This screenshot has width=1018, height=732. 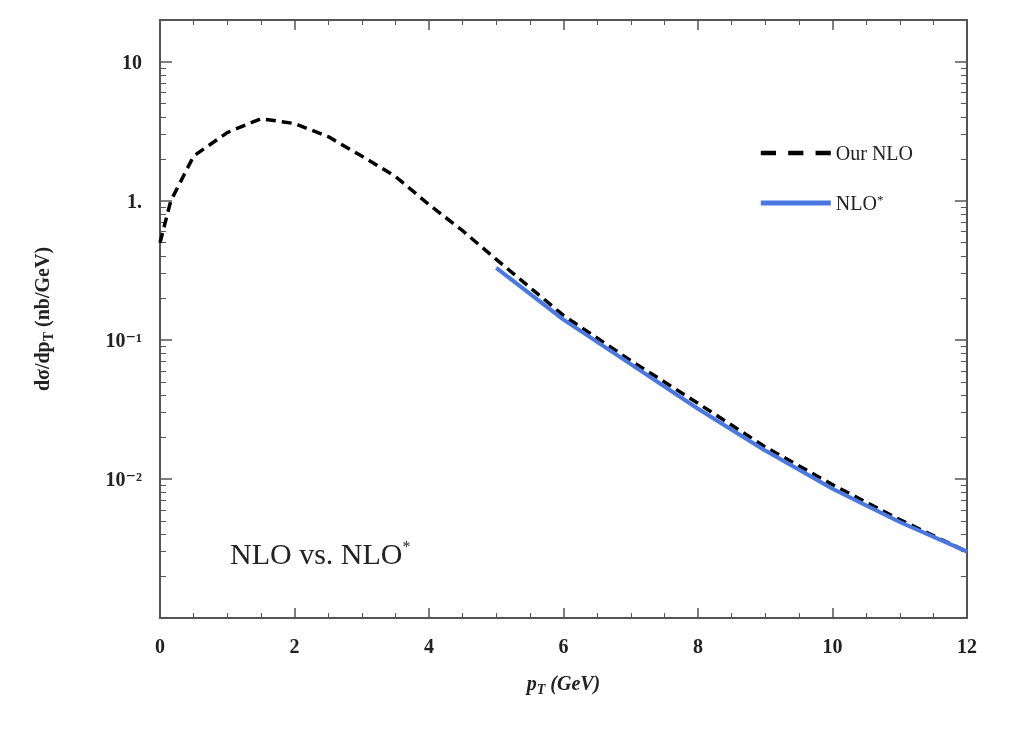 I want to click on y-tick-label: 10⁻¹, so click(x=123, y=339).